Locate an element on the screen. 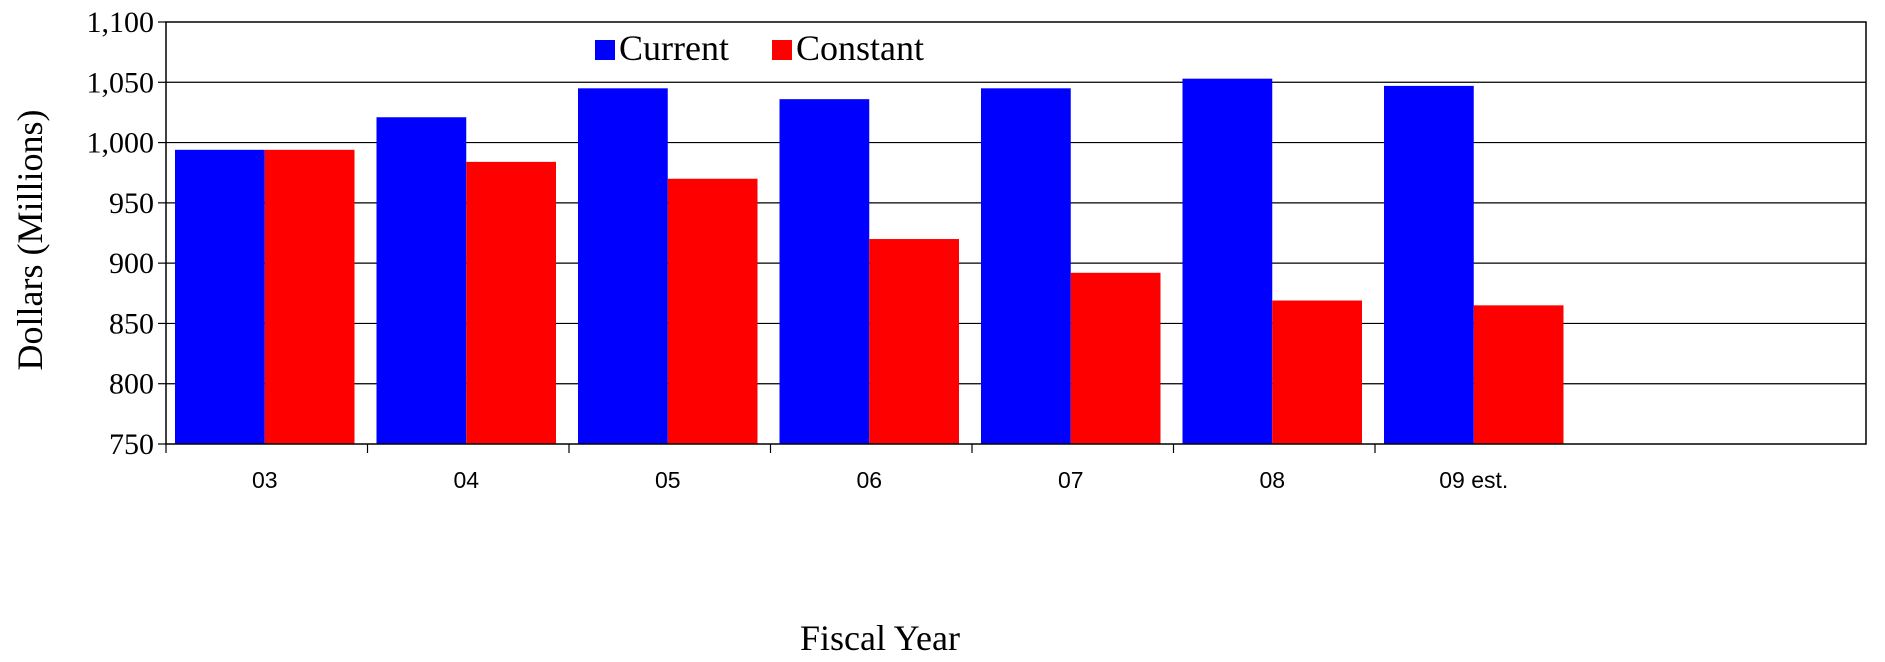  x-tick-label: 04 is located at coordinates (466, 480).